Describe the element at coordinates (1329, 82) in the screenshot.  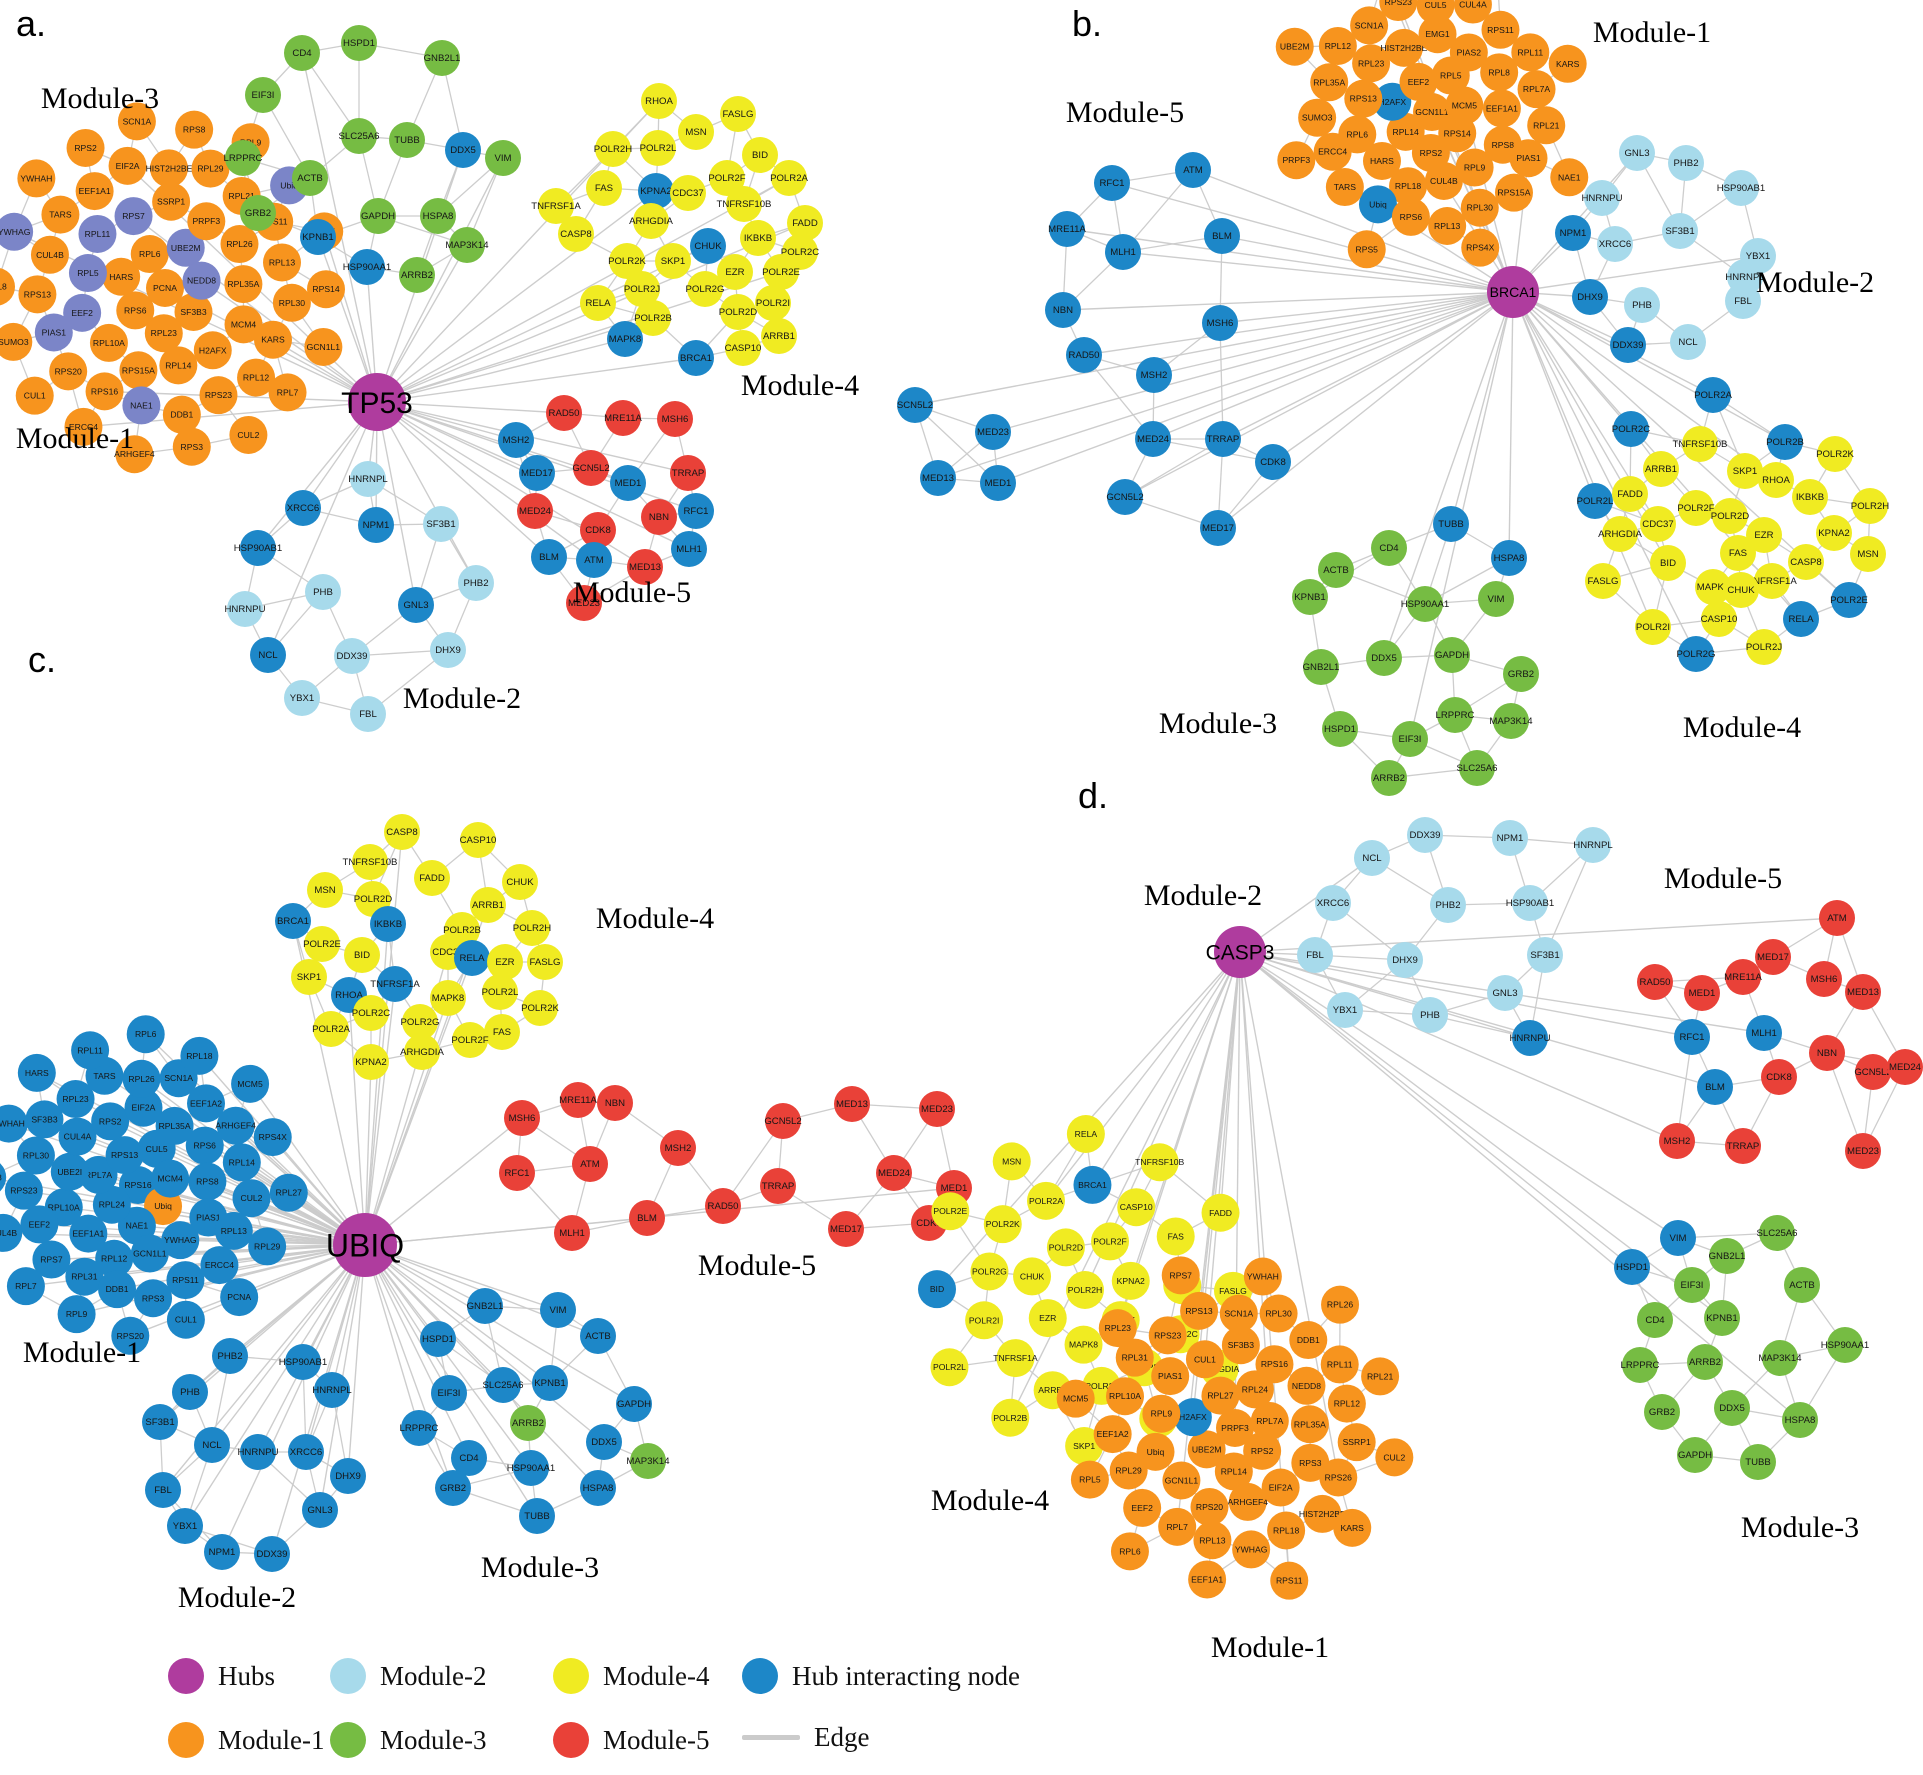
I see `node-b-RPL35A` at that location.